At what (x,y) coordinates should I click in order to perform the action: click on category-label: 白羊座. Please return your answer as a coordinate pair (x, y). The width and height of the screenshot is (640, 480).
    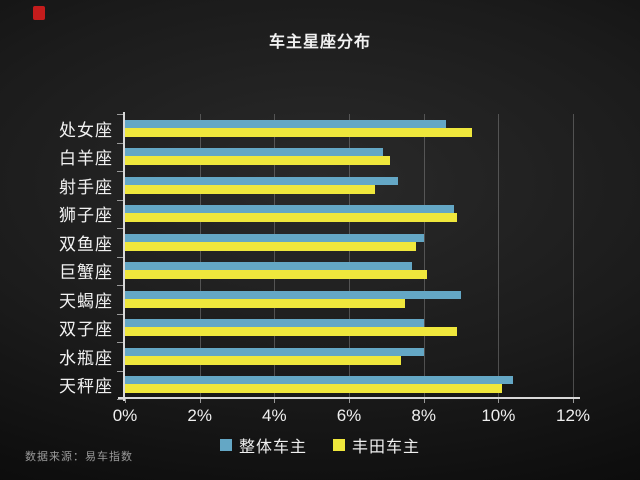
    Looking at the image, I should click on (86, 159).